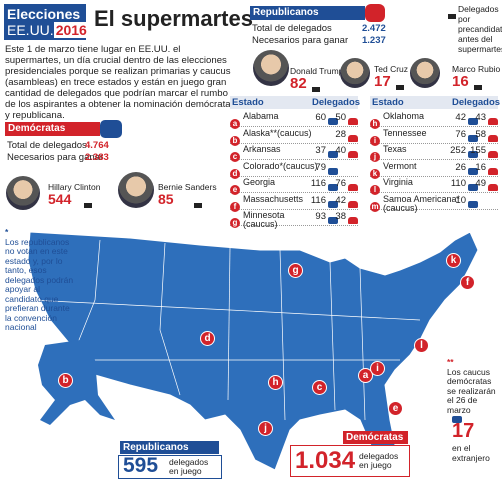 This screenshot has height=480, width=502. Describe the element at coordinates (375, 190) in the screenshot. I see `letter: l` at that location.